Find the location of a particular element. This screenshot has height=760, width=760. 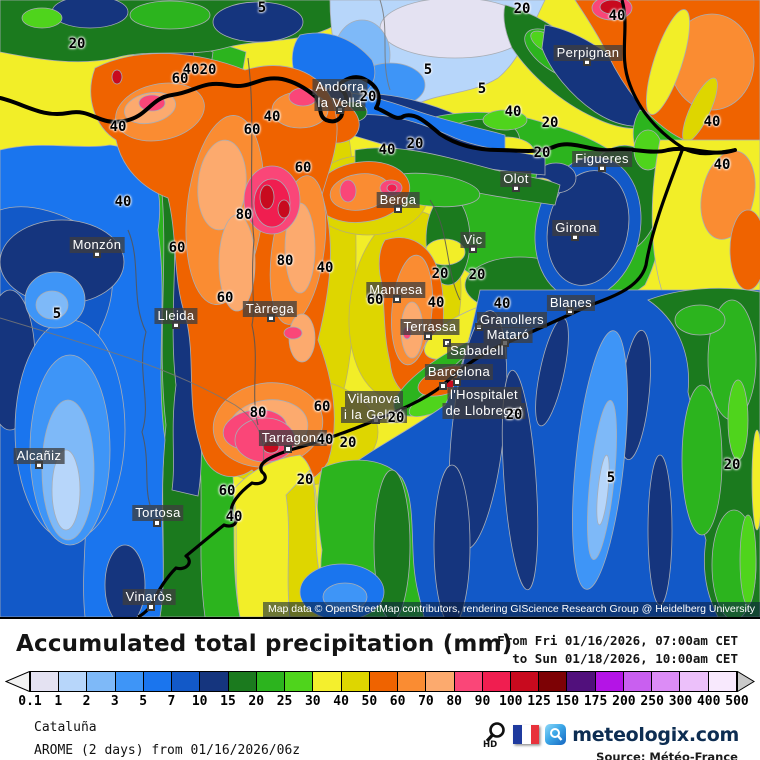

legend-tick: 90 is located at coordinates (482, 701).